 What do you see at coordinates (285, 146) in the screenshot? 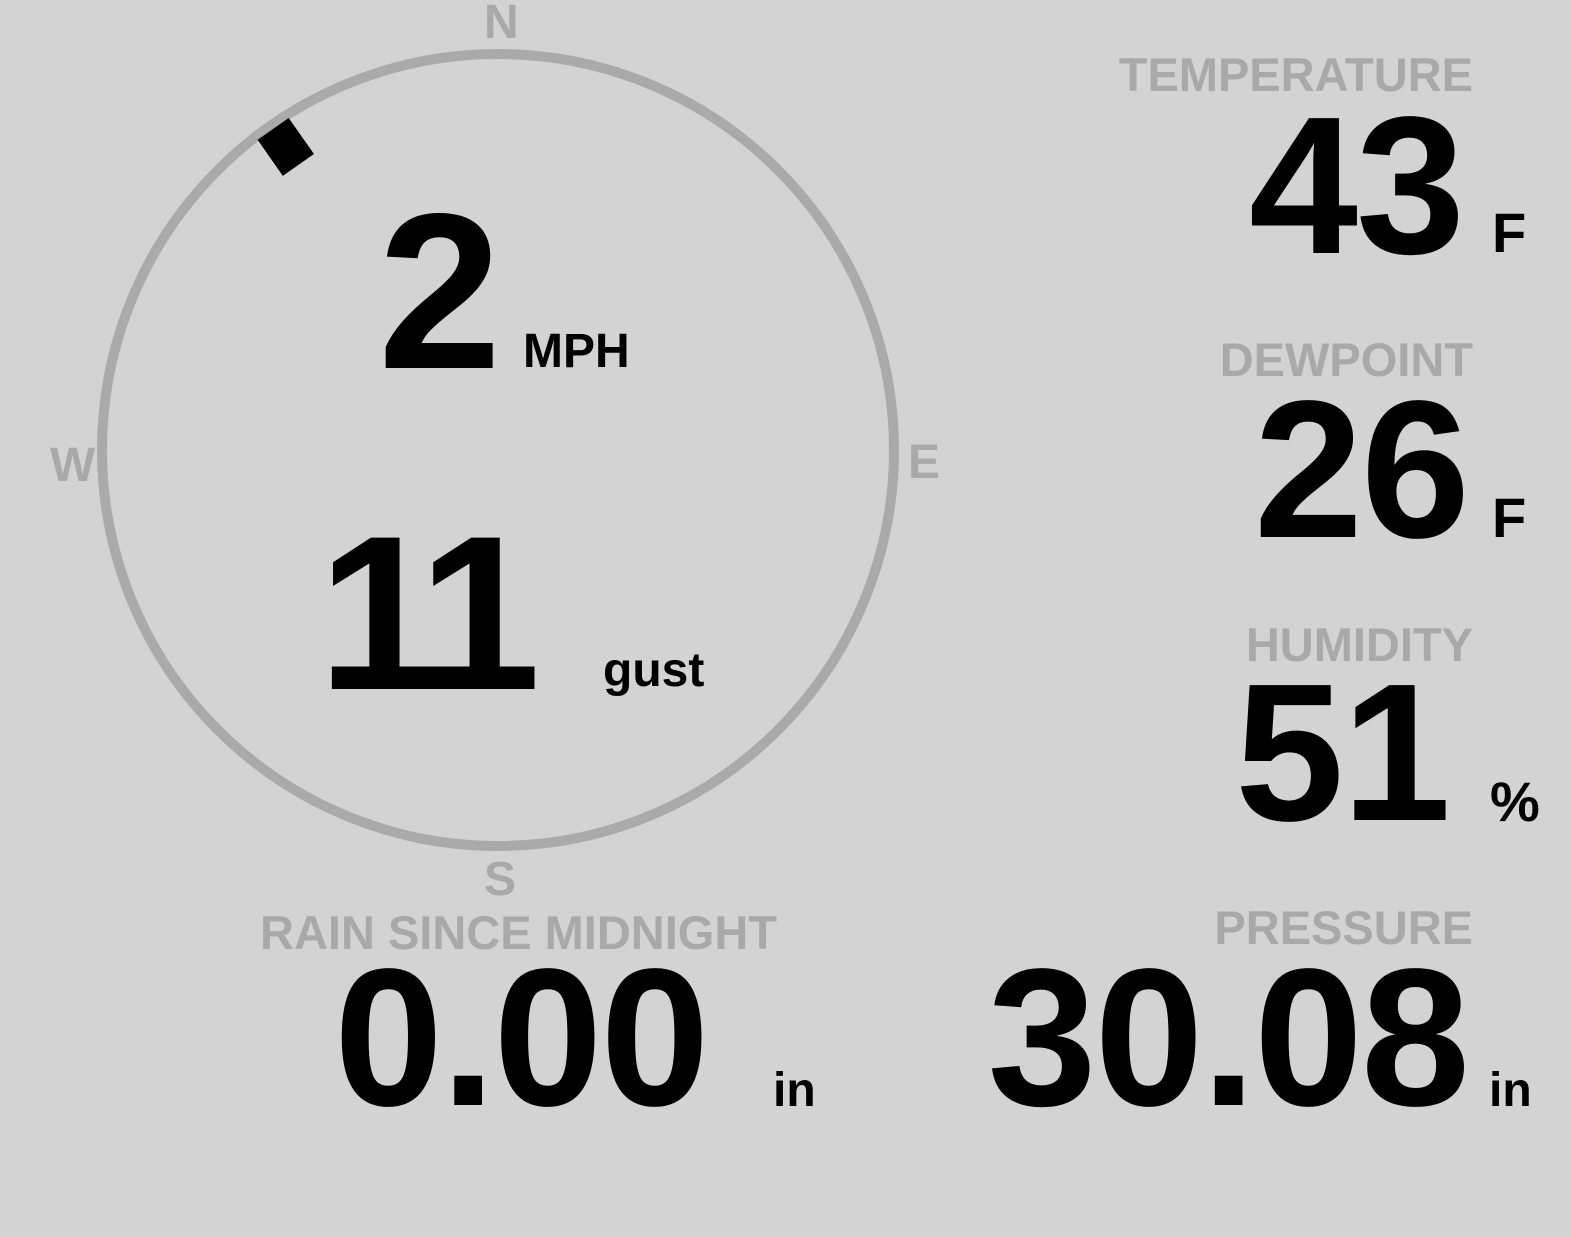
I see `wind-direction-marker` at bounding box center [285, 146].